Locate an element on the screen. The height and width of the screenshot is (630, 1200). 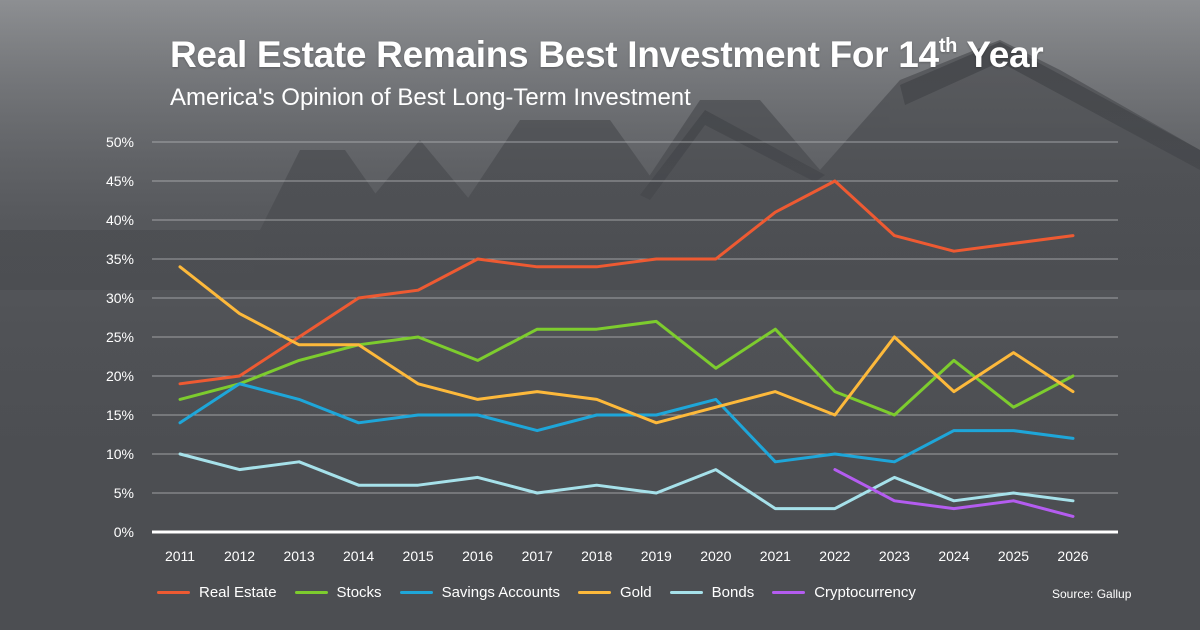
legend-item-real-estate: Real Estate is located at coordinates (217, 592).